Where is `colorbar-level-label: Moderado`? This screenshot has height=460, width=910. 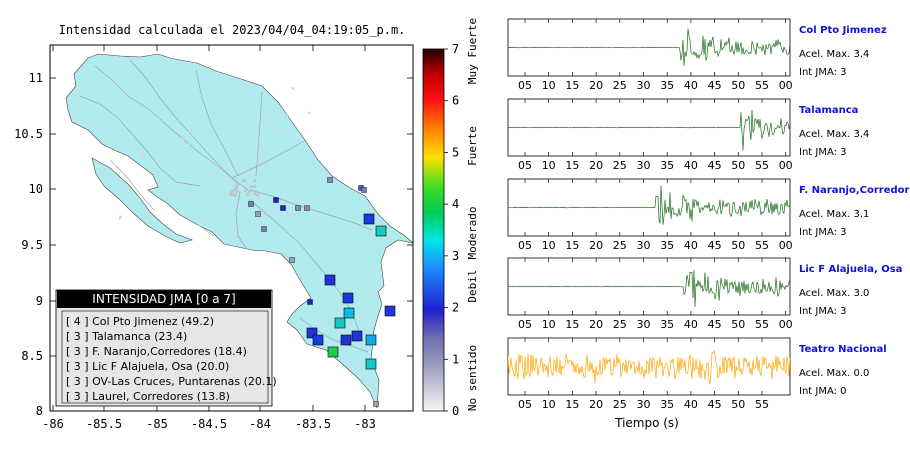 colorbar-level-label: Moderado is located at coordinates (472, 233).